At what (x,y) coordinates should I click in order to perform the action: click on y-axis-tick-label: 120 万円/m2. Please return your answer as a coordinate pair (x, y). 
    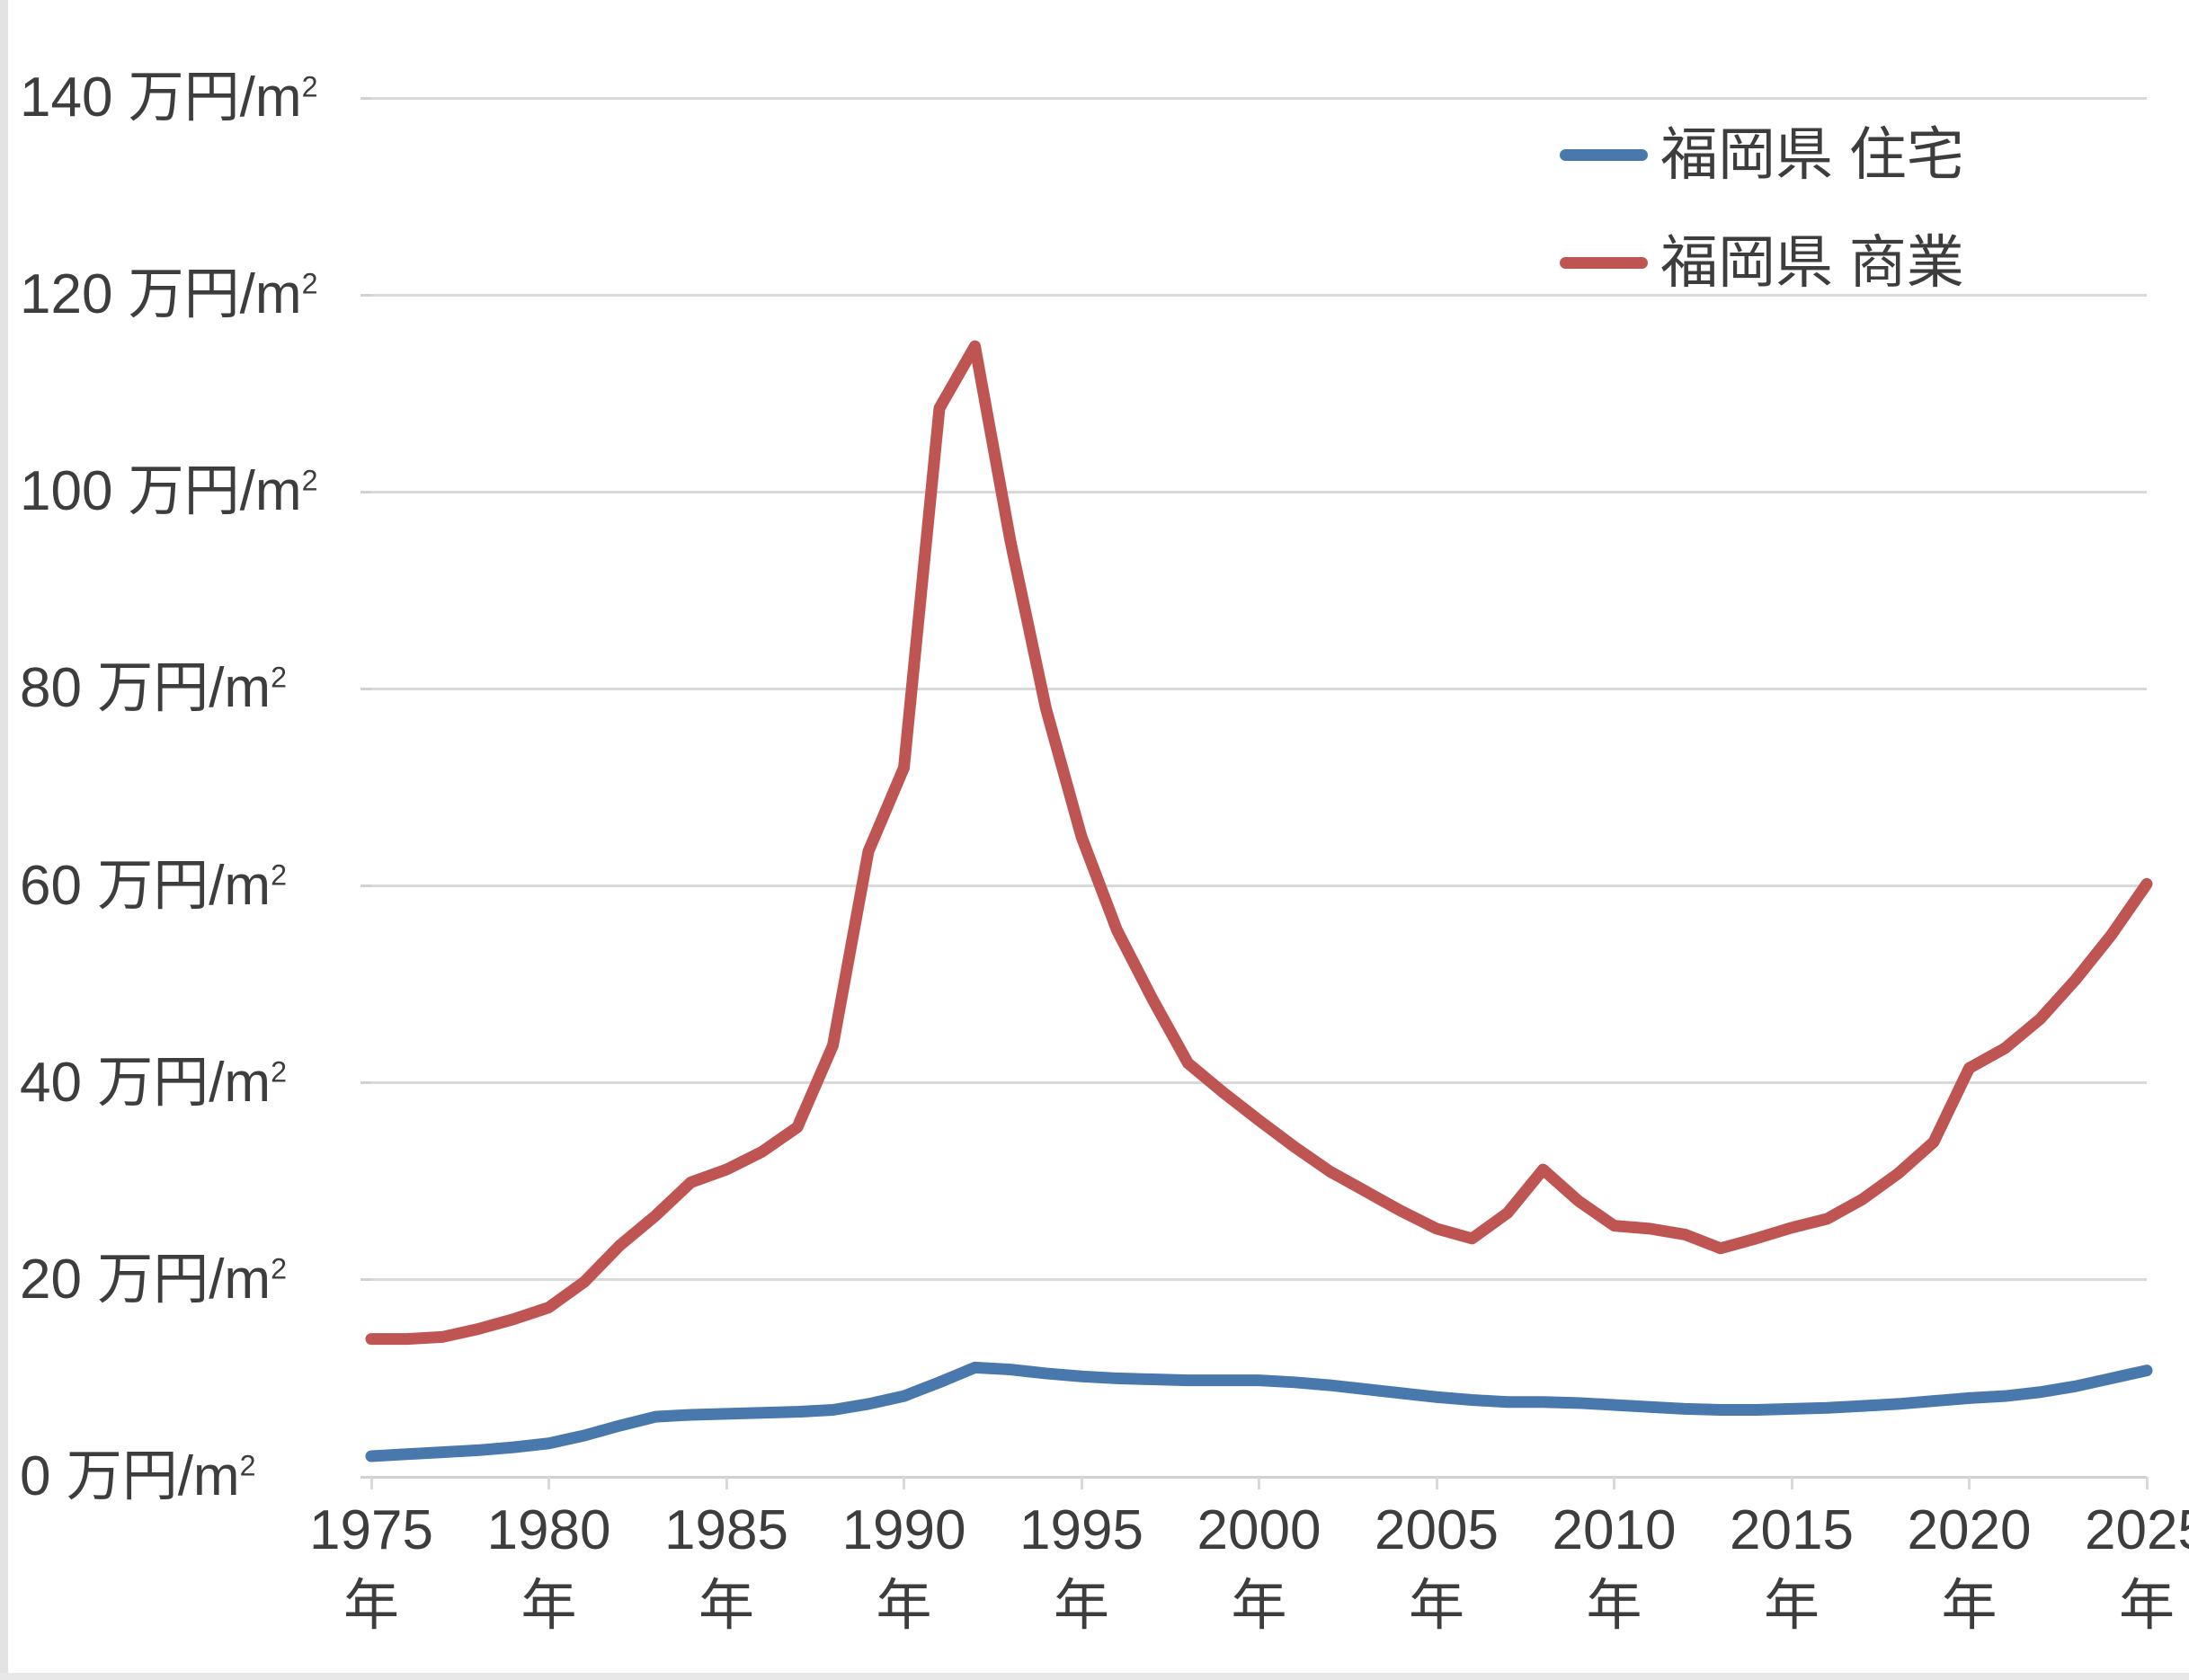
    Looking at the image, I should click on (169, 295).